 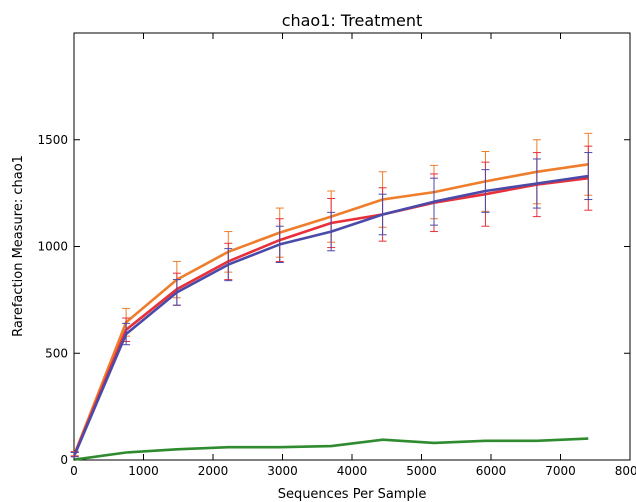 What do you see at coordinates (421, 471) in the screenshot?
I see `x-tick-label-5: 5000` at bounding box center [421, 471].